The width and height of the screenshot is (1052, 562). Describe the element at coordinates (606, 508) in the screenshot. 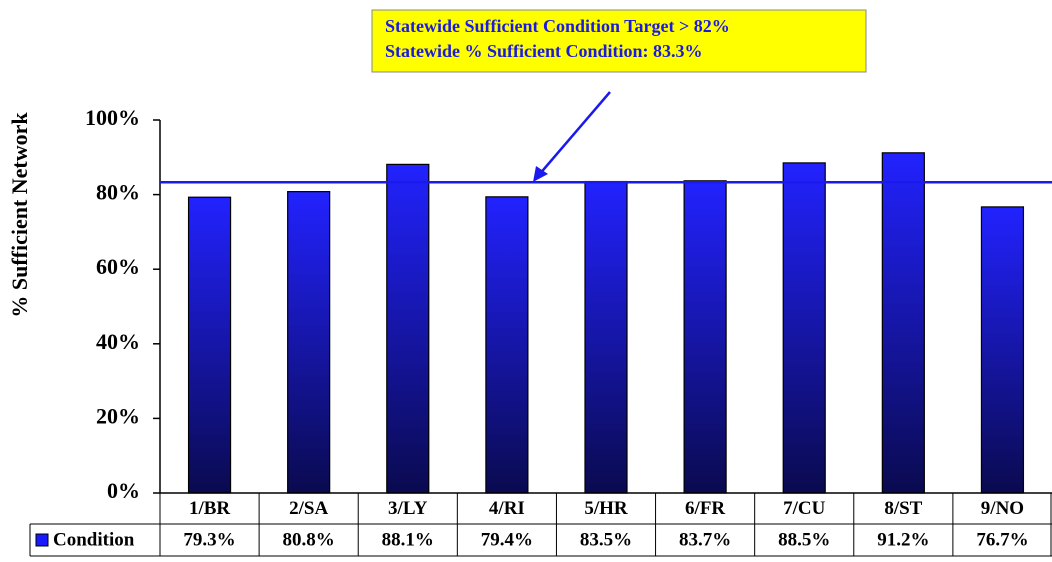

I see `x-tick-label: 5/HR` at that location.